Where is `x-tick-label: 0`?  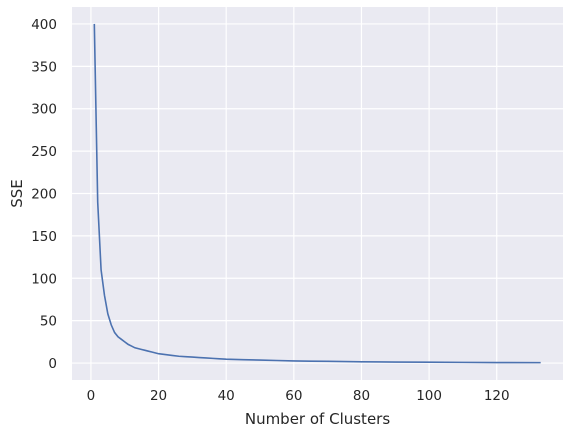 x-tick-label: 0 is located at coordinates (91, 396).